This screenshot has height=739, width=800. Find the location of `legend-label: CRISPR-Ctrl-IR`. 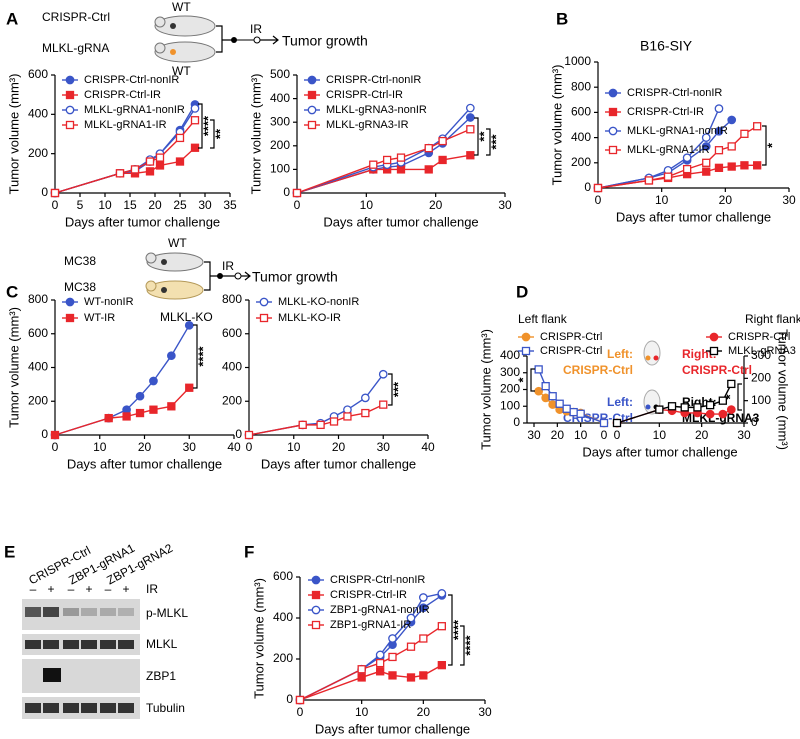

legend-label: CRISPR-Ctrl-IR is located at coordinates (364, 95).